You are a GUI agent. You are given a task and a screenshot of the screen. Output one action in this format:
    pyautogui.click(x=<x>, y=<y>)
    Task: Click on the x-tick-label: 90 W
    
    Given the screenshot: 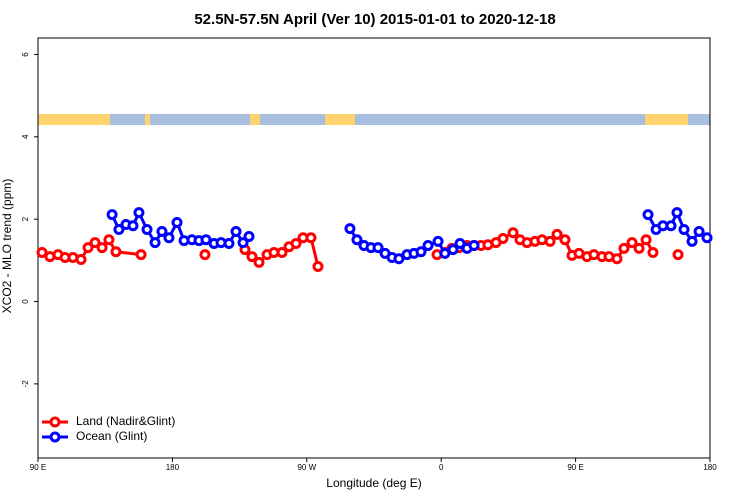 What is the action you would take?
    pyautogui.click(x=306, y=467)
    